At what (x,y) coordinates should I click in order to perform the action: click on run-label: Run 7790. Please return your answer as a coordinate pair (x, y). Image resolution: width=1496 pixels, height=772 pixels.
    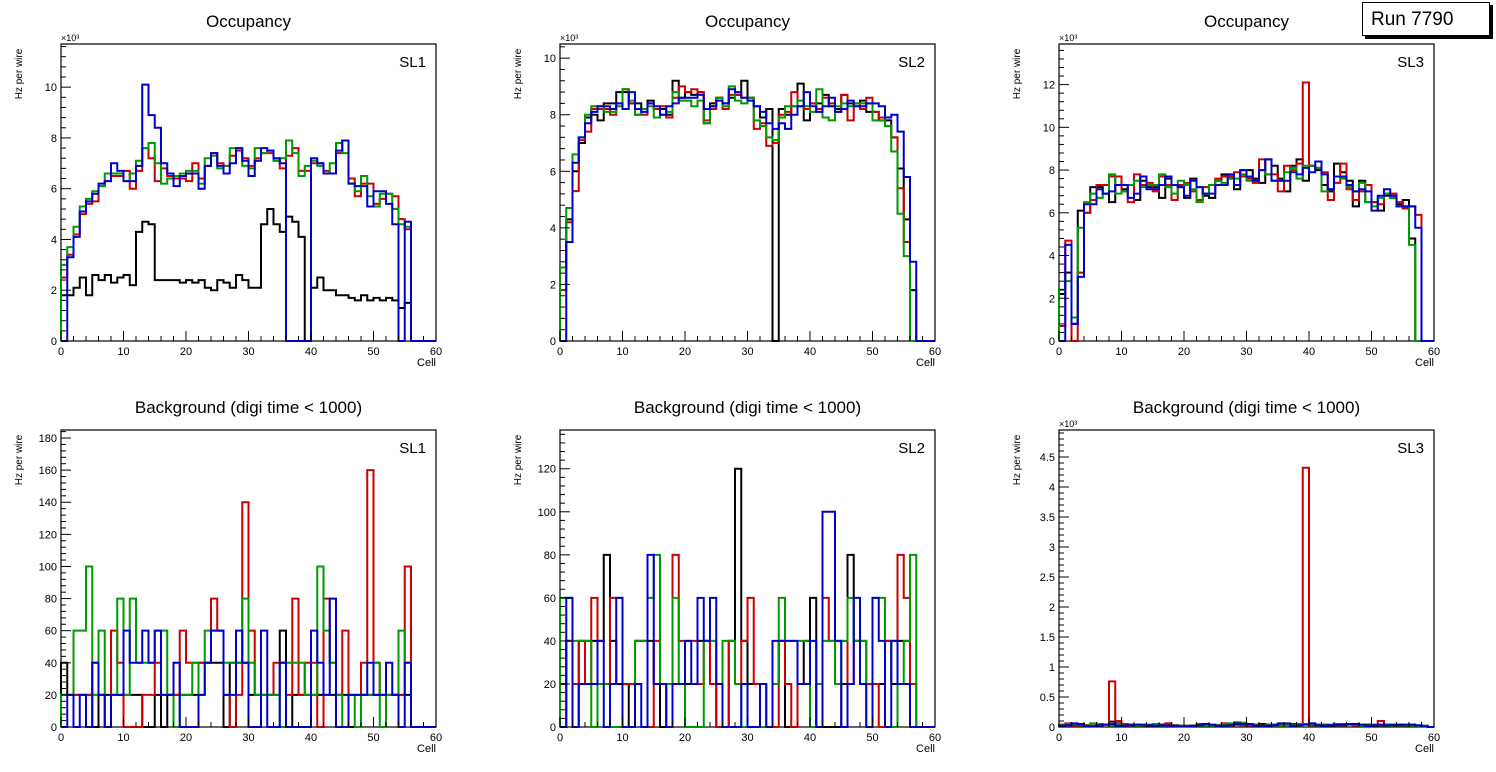
    Looking at the image, I should click on (1426, 19).